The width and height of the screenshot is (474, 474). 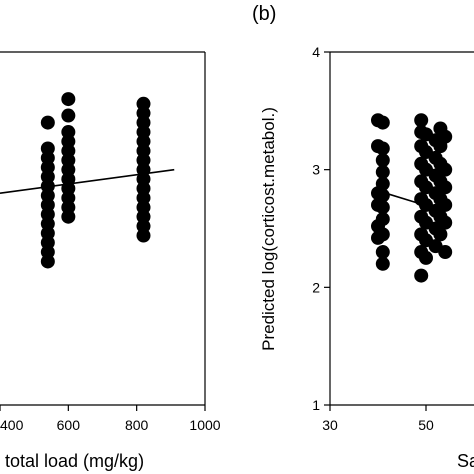 What do you see at coordinates (137, 425) in the screenshot?
I see `panel-a-x-tick-label: 800` at bounding box center [137, 425].